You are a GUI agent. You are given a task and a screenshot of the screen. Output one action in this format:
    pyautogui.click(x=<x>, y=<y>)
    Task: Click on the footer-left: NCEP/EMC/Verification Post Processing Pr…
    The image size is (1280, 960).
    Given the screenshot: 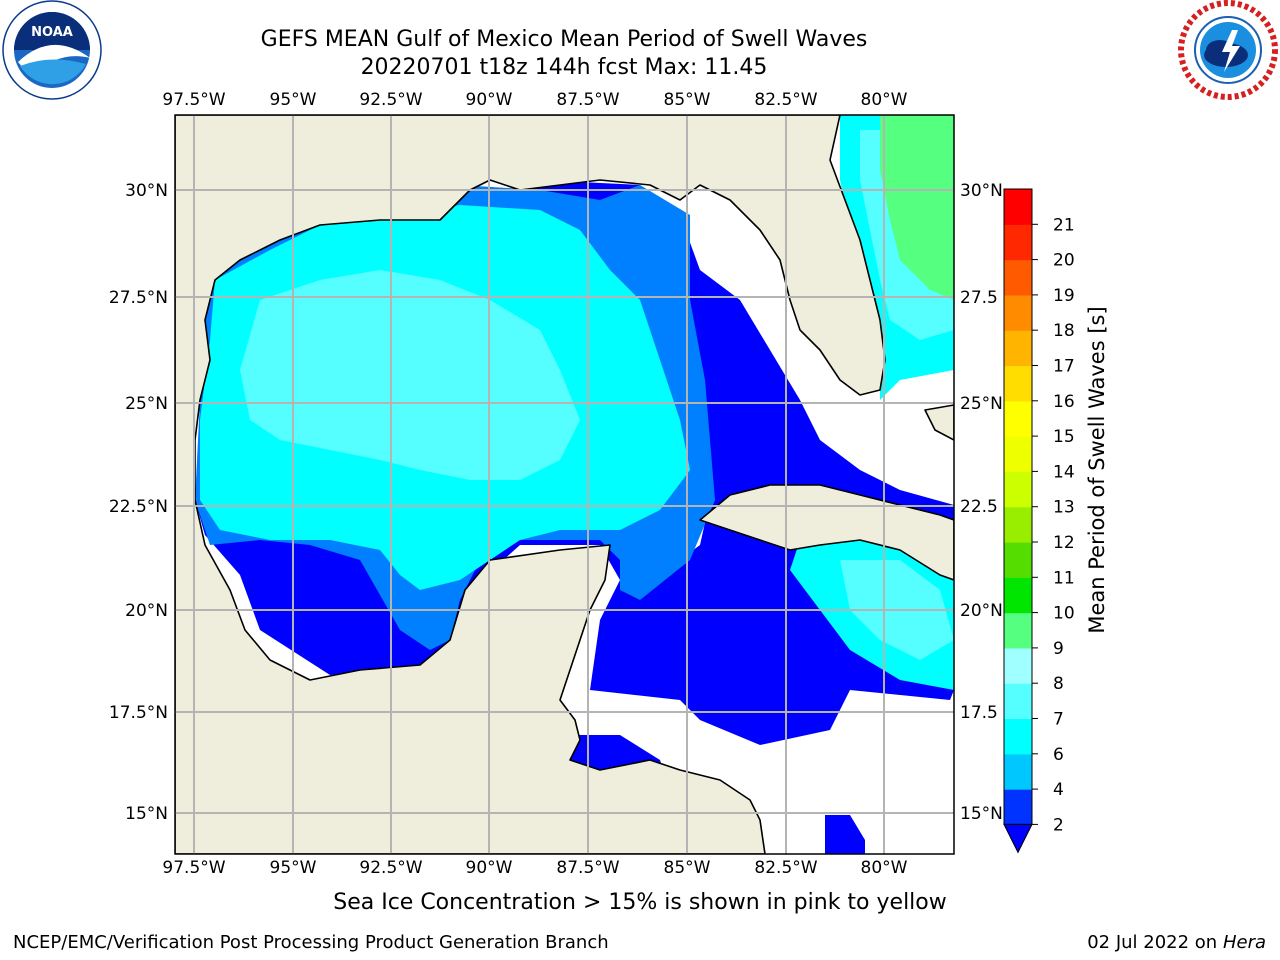 What is the action you would take?
    pyautogui.click(x=311, y=942)
    